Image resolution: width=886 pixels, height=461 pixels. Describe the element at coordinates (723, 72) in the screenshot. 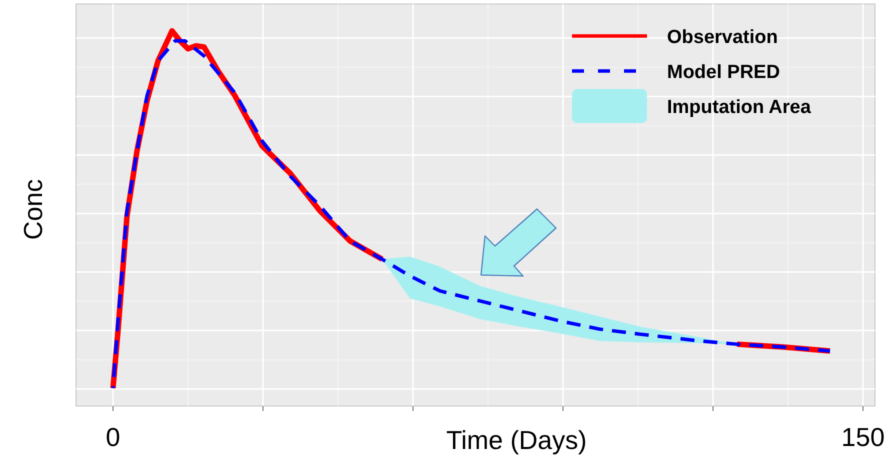

I see `legend-label: Model PRED` at that location.